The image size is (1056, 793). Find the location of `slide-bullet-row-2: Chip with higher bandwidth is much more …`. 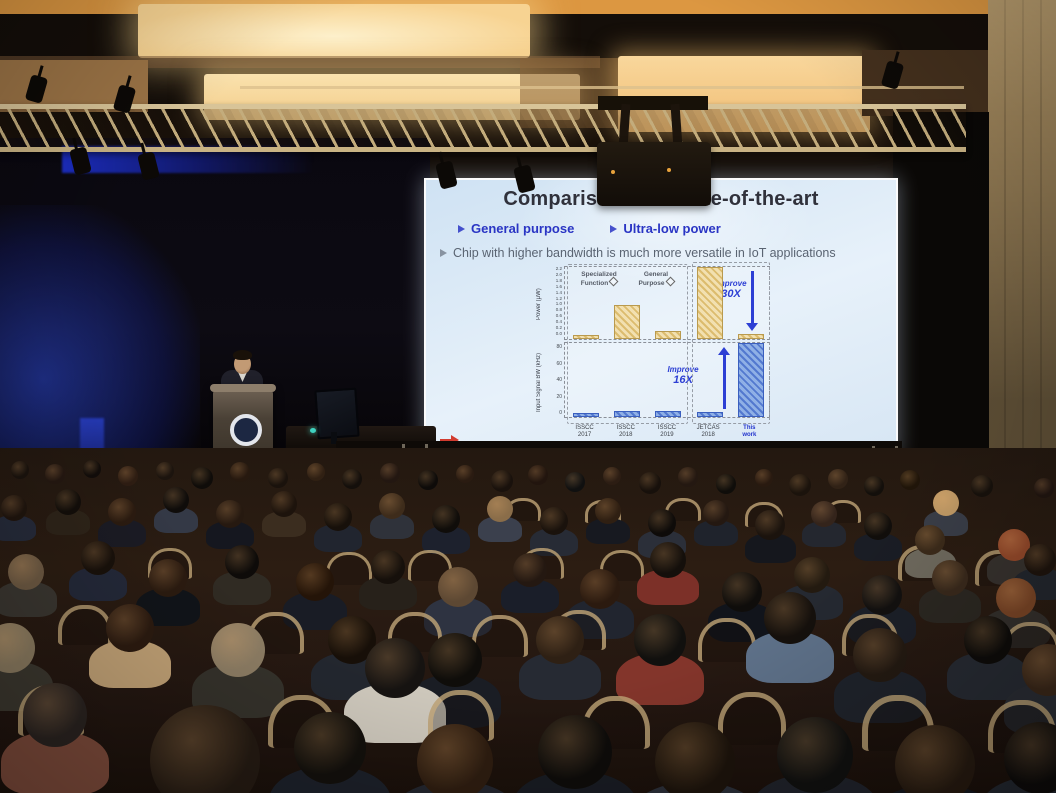

slide-bullet-row-2: Chip with higher bandwidth is much more … is located at coordinates (638, 253).